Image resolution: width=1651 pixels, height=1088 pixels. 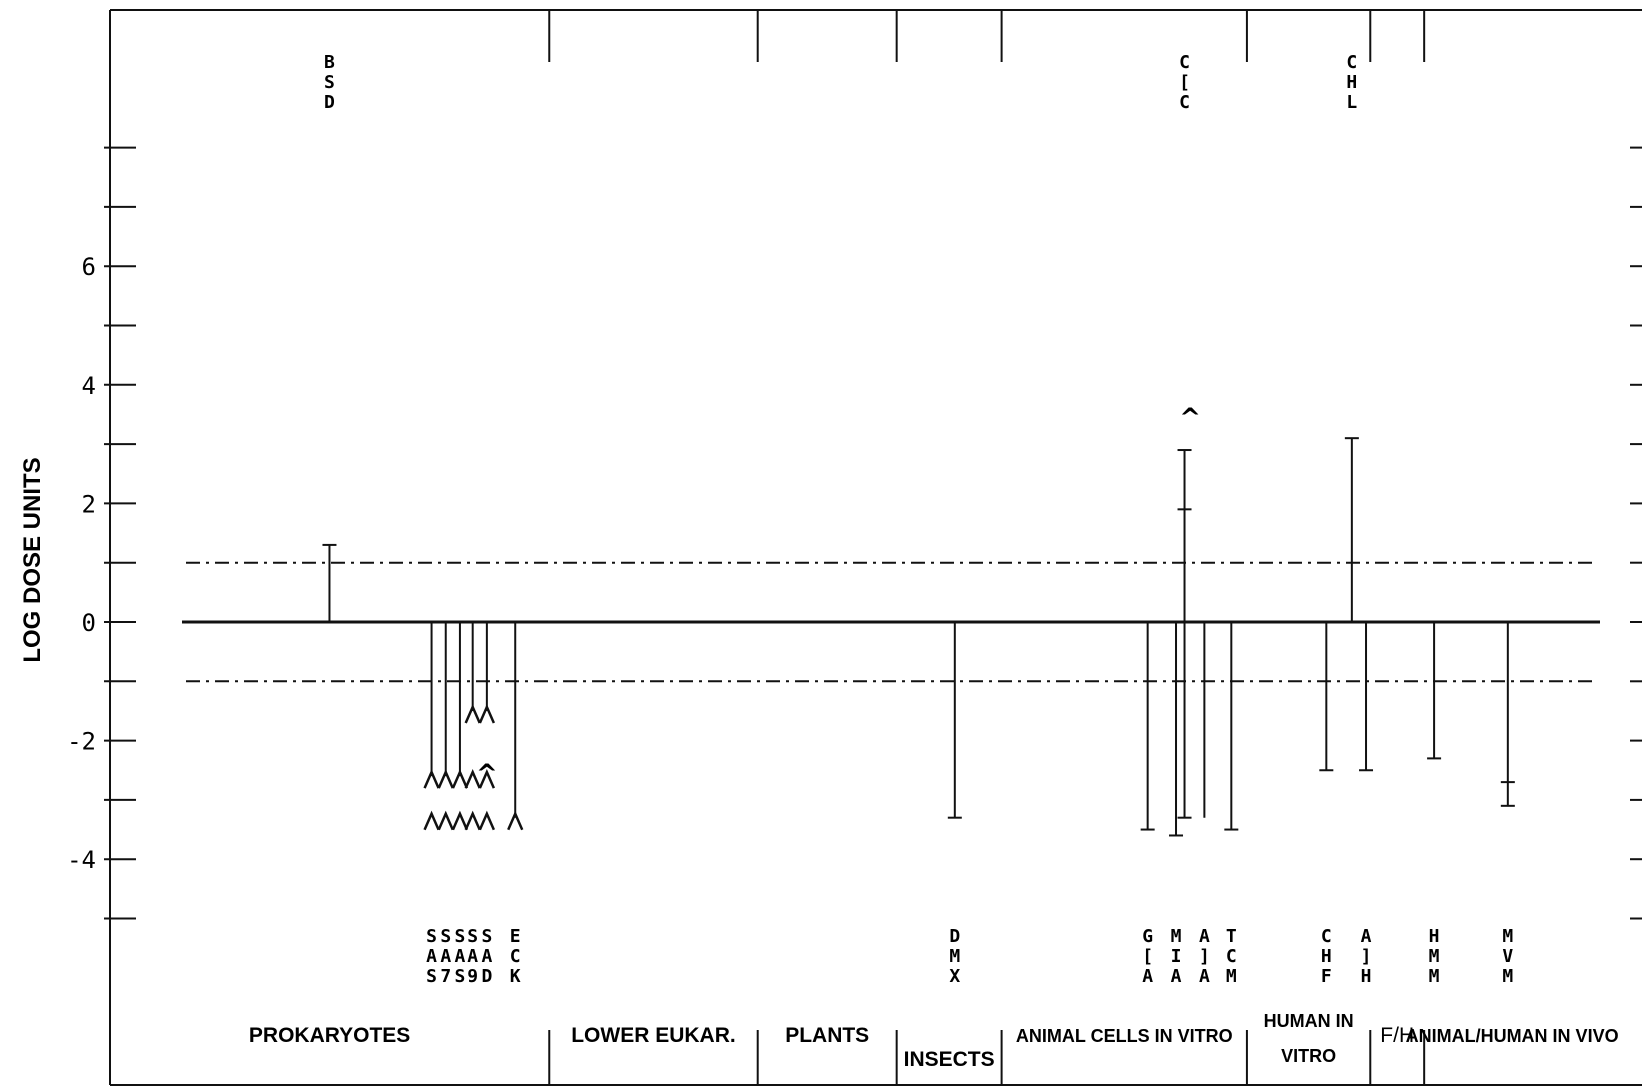 What do you see at coordinates (81, 860) in the screenshot?
I see `y-tick-label: -4` at bounding box center [81, 860].